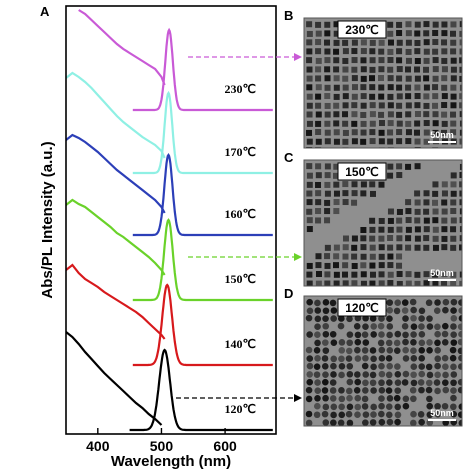 This screenshot has width=474, height=474. I want to click on panel-letter-a: A, so click(45, 11).